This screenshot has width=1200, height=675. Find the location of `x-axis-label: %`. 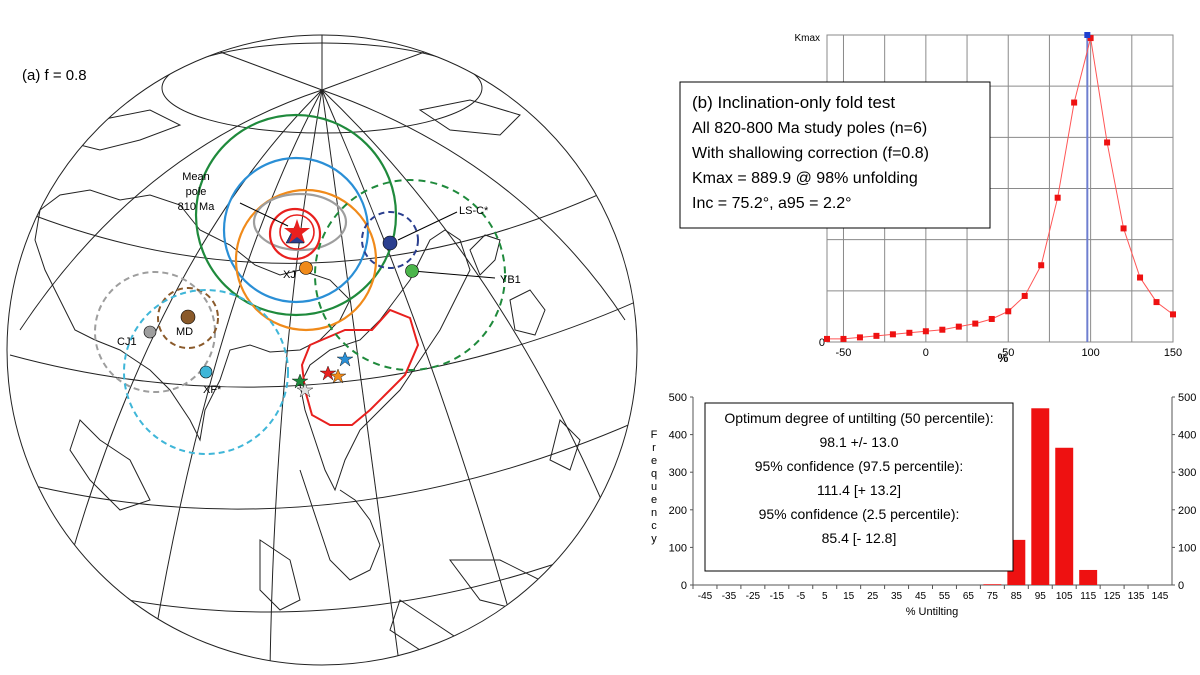

x-axis-label: % is located at coordinates (1003, 358).